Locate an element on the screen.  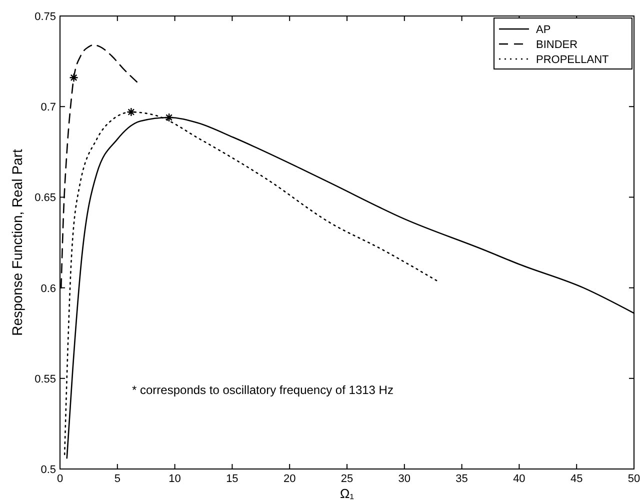
y-axis-title: Response Function, Real Part is located at coordinates (17, 242).